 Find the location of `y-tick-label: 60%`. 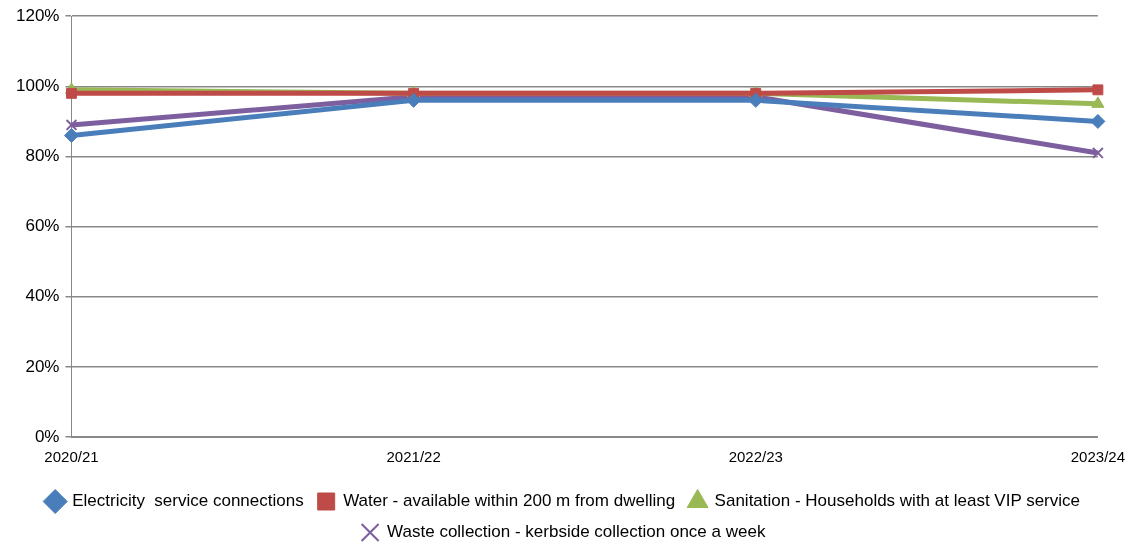

y-tick-label: 60% is located at coordinates (42, 226).